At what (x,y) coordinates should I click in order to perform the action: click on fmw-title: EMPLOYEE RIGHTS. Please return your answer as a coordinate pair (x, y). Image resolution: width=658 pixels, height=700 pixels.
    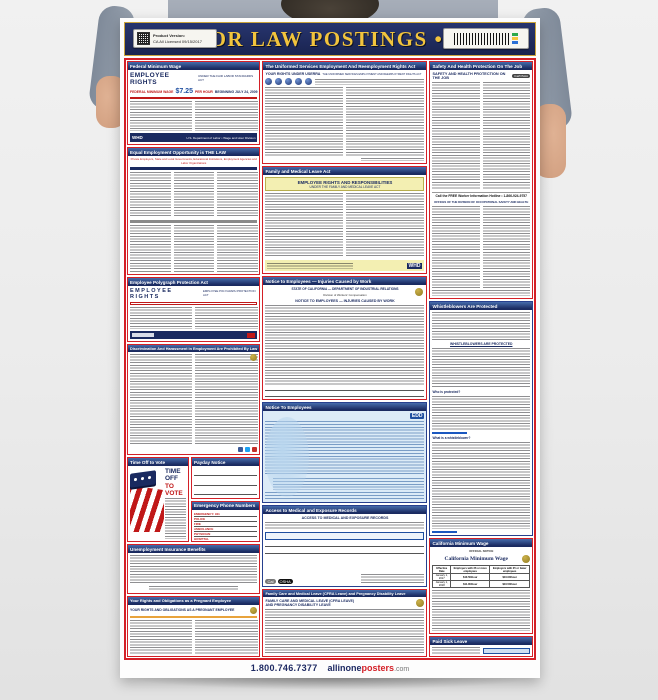
    Looking at the image, I should click on (150, 79).